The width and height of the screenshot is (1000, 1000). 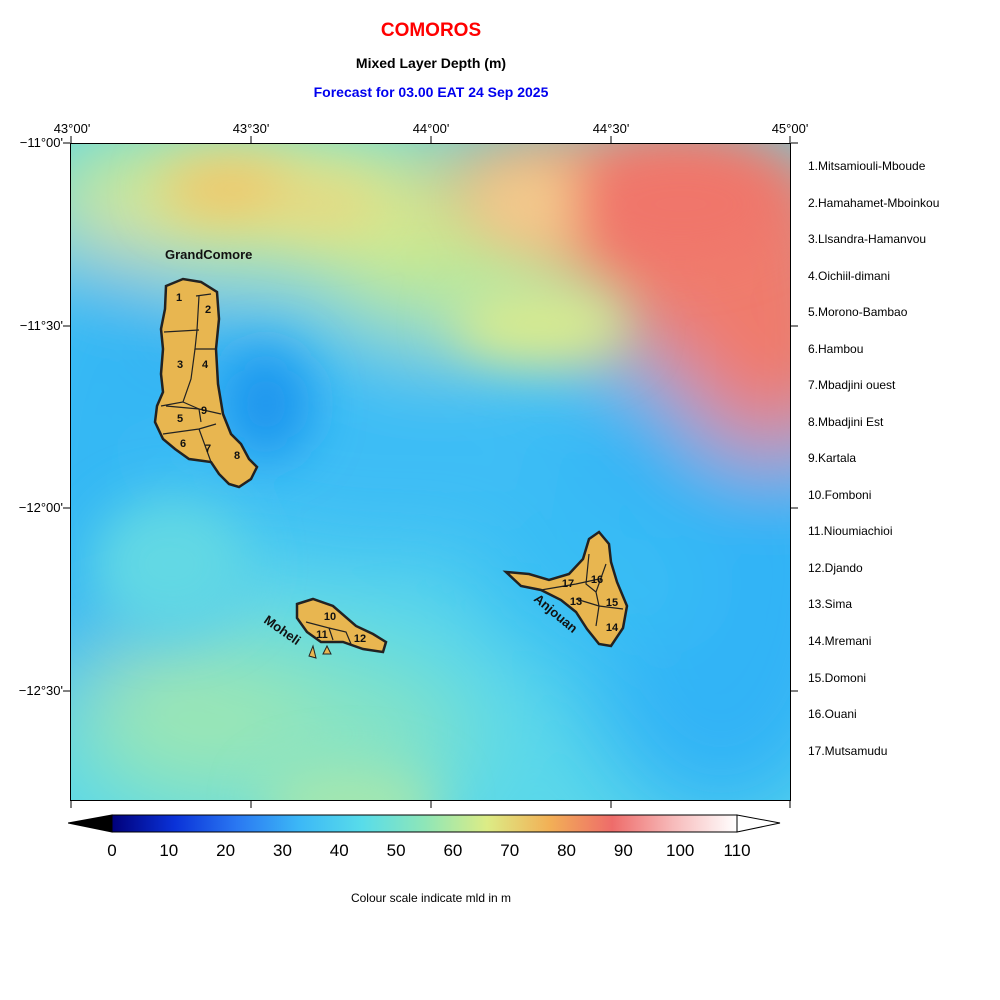 I want to click on colorbar-min-arrow, so click(x=90, y=823).